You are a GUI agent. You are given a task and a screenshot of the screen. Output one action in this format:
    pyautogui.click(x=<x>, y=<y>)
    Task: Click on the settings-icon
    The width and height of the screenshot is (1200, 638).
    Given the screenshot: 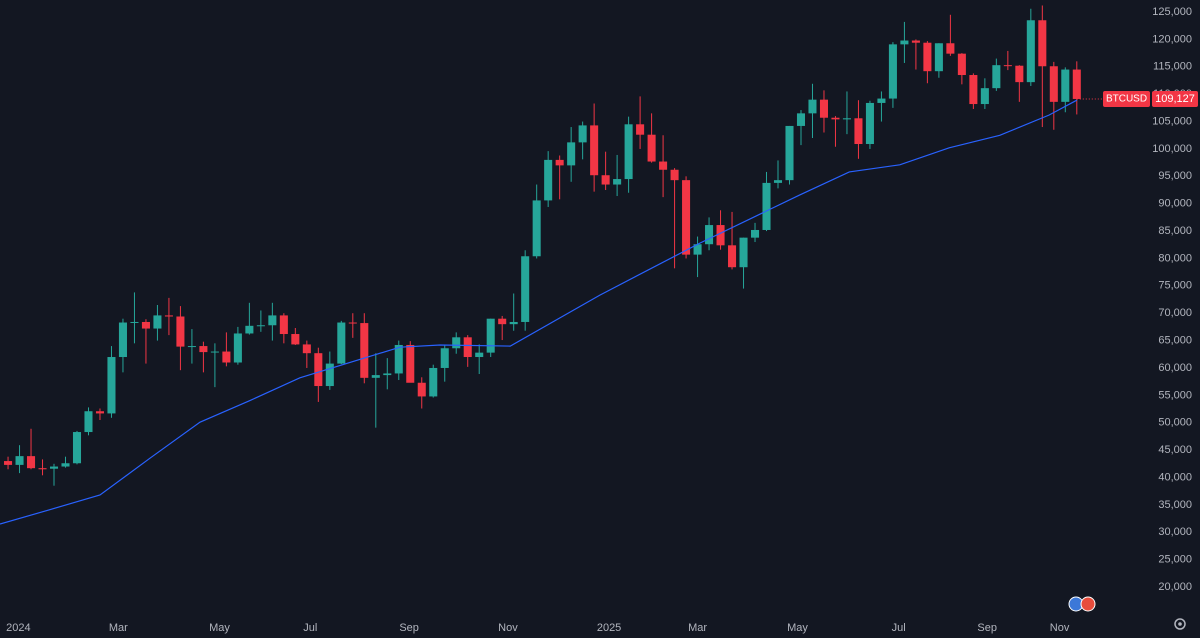 What is the action you would take?
    pyautogui.click(x=1180, y=624)
    